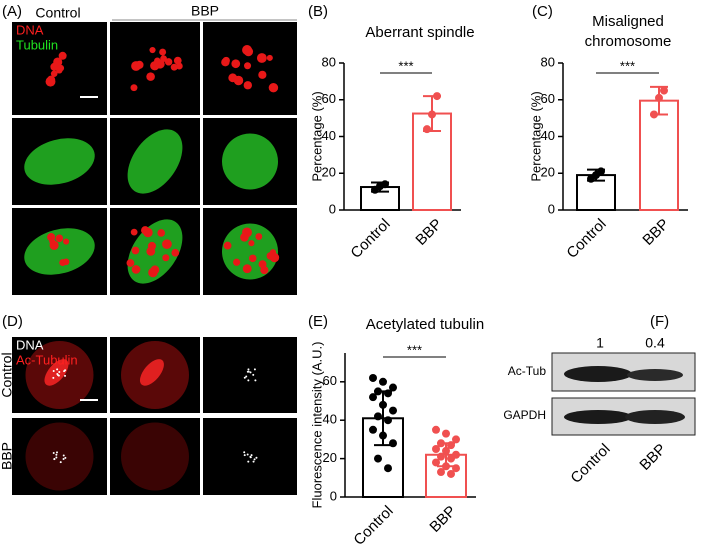 The height and width of the screenshot is (550, 709). Describe the element at coordinates (316, 425) in the screenshot. I see `y-axis-label: Fluorescence intensity (A.U.)` at that location.